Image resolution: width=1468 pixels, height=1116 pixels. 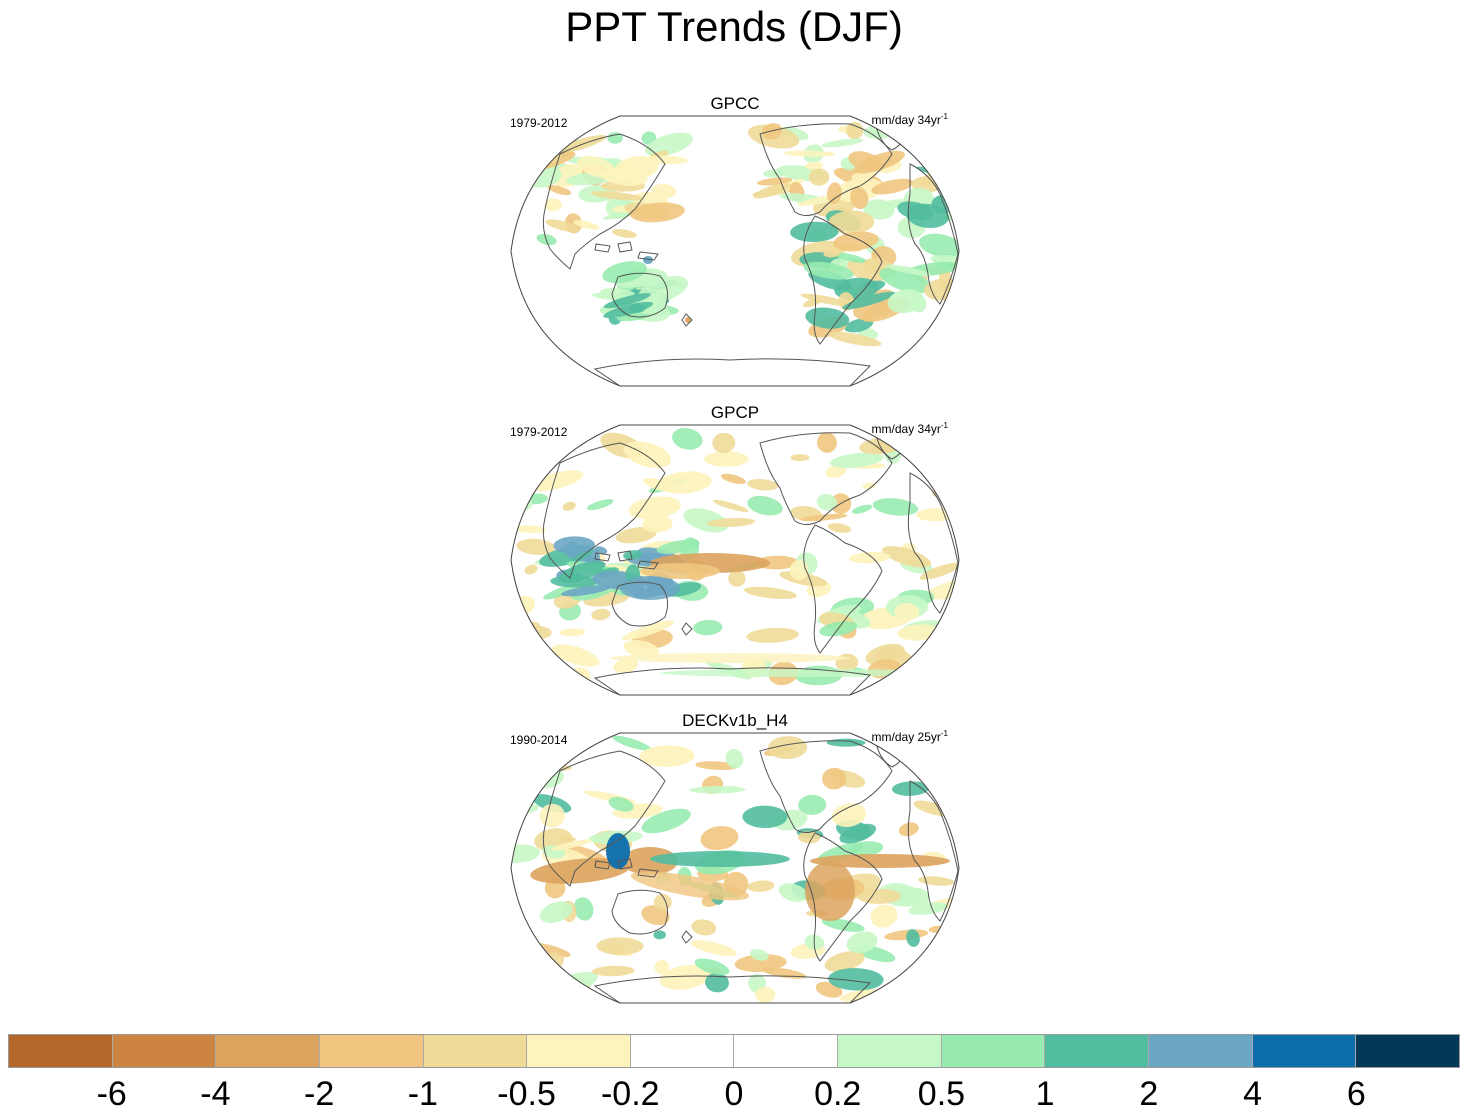 What do you see at coordinates (526, 1094) in the screenshot?
I see `colorbar-tick-label: -0.5` at bounding box center [526, 1094].